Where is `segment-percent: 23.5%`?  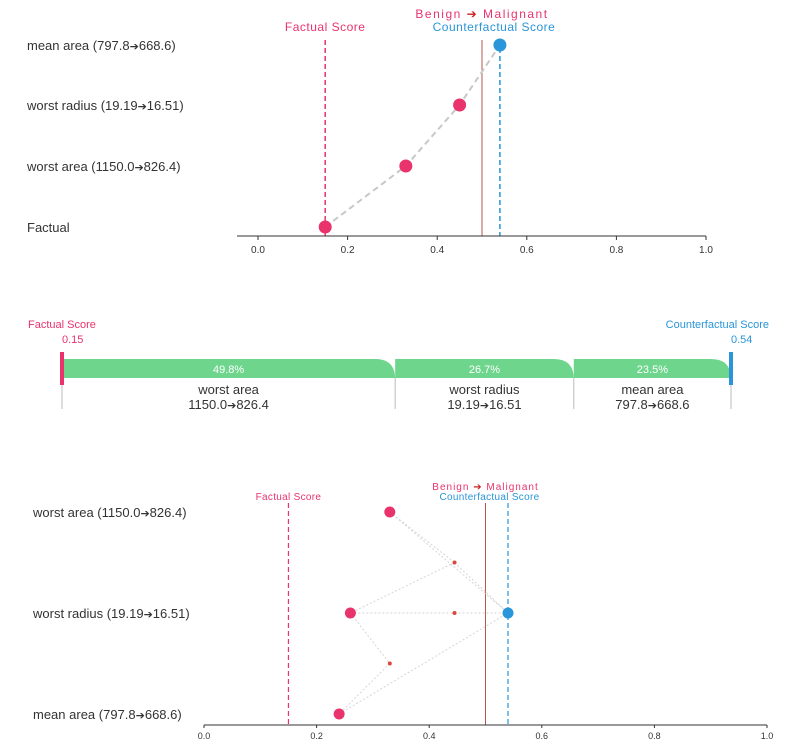
segment-percent: 23.5% is located at coordinates (652, 370).